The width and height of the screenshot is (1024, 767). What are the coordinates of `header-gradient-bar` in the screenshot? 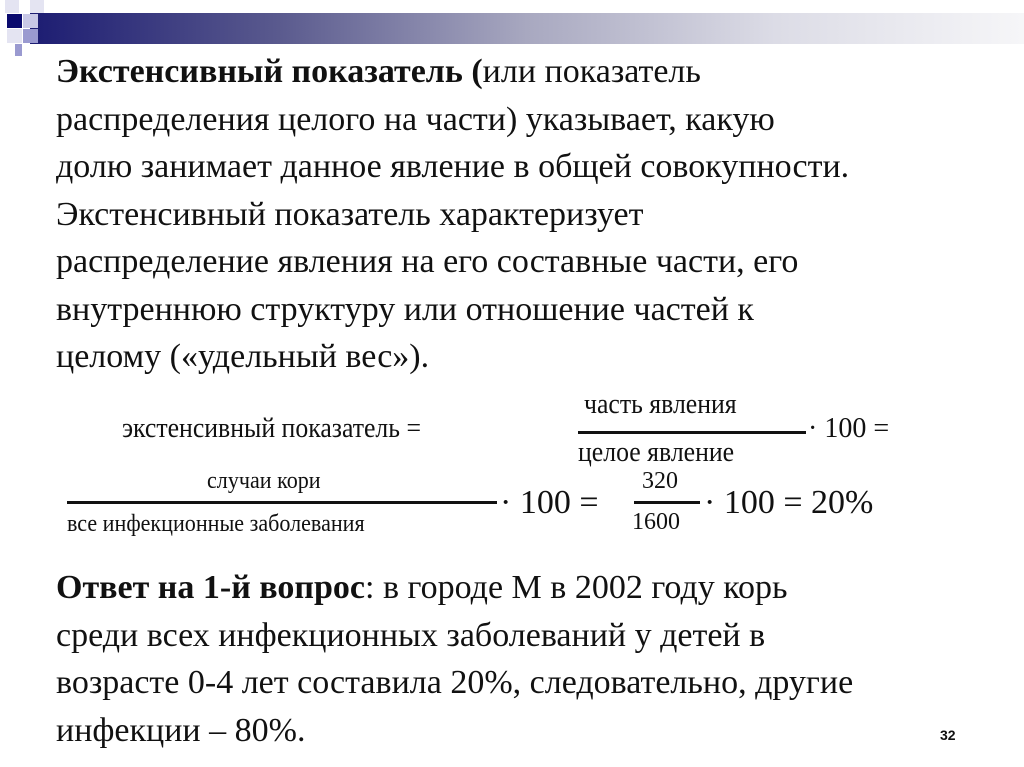 It's located at (527, 28).